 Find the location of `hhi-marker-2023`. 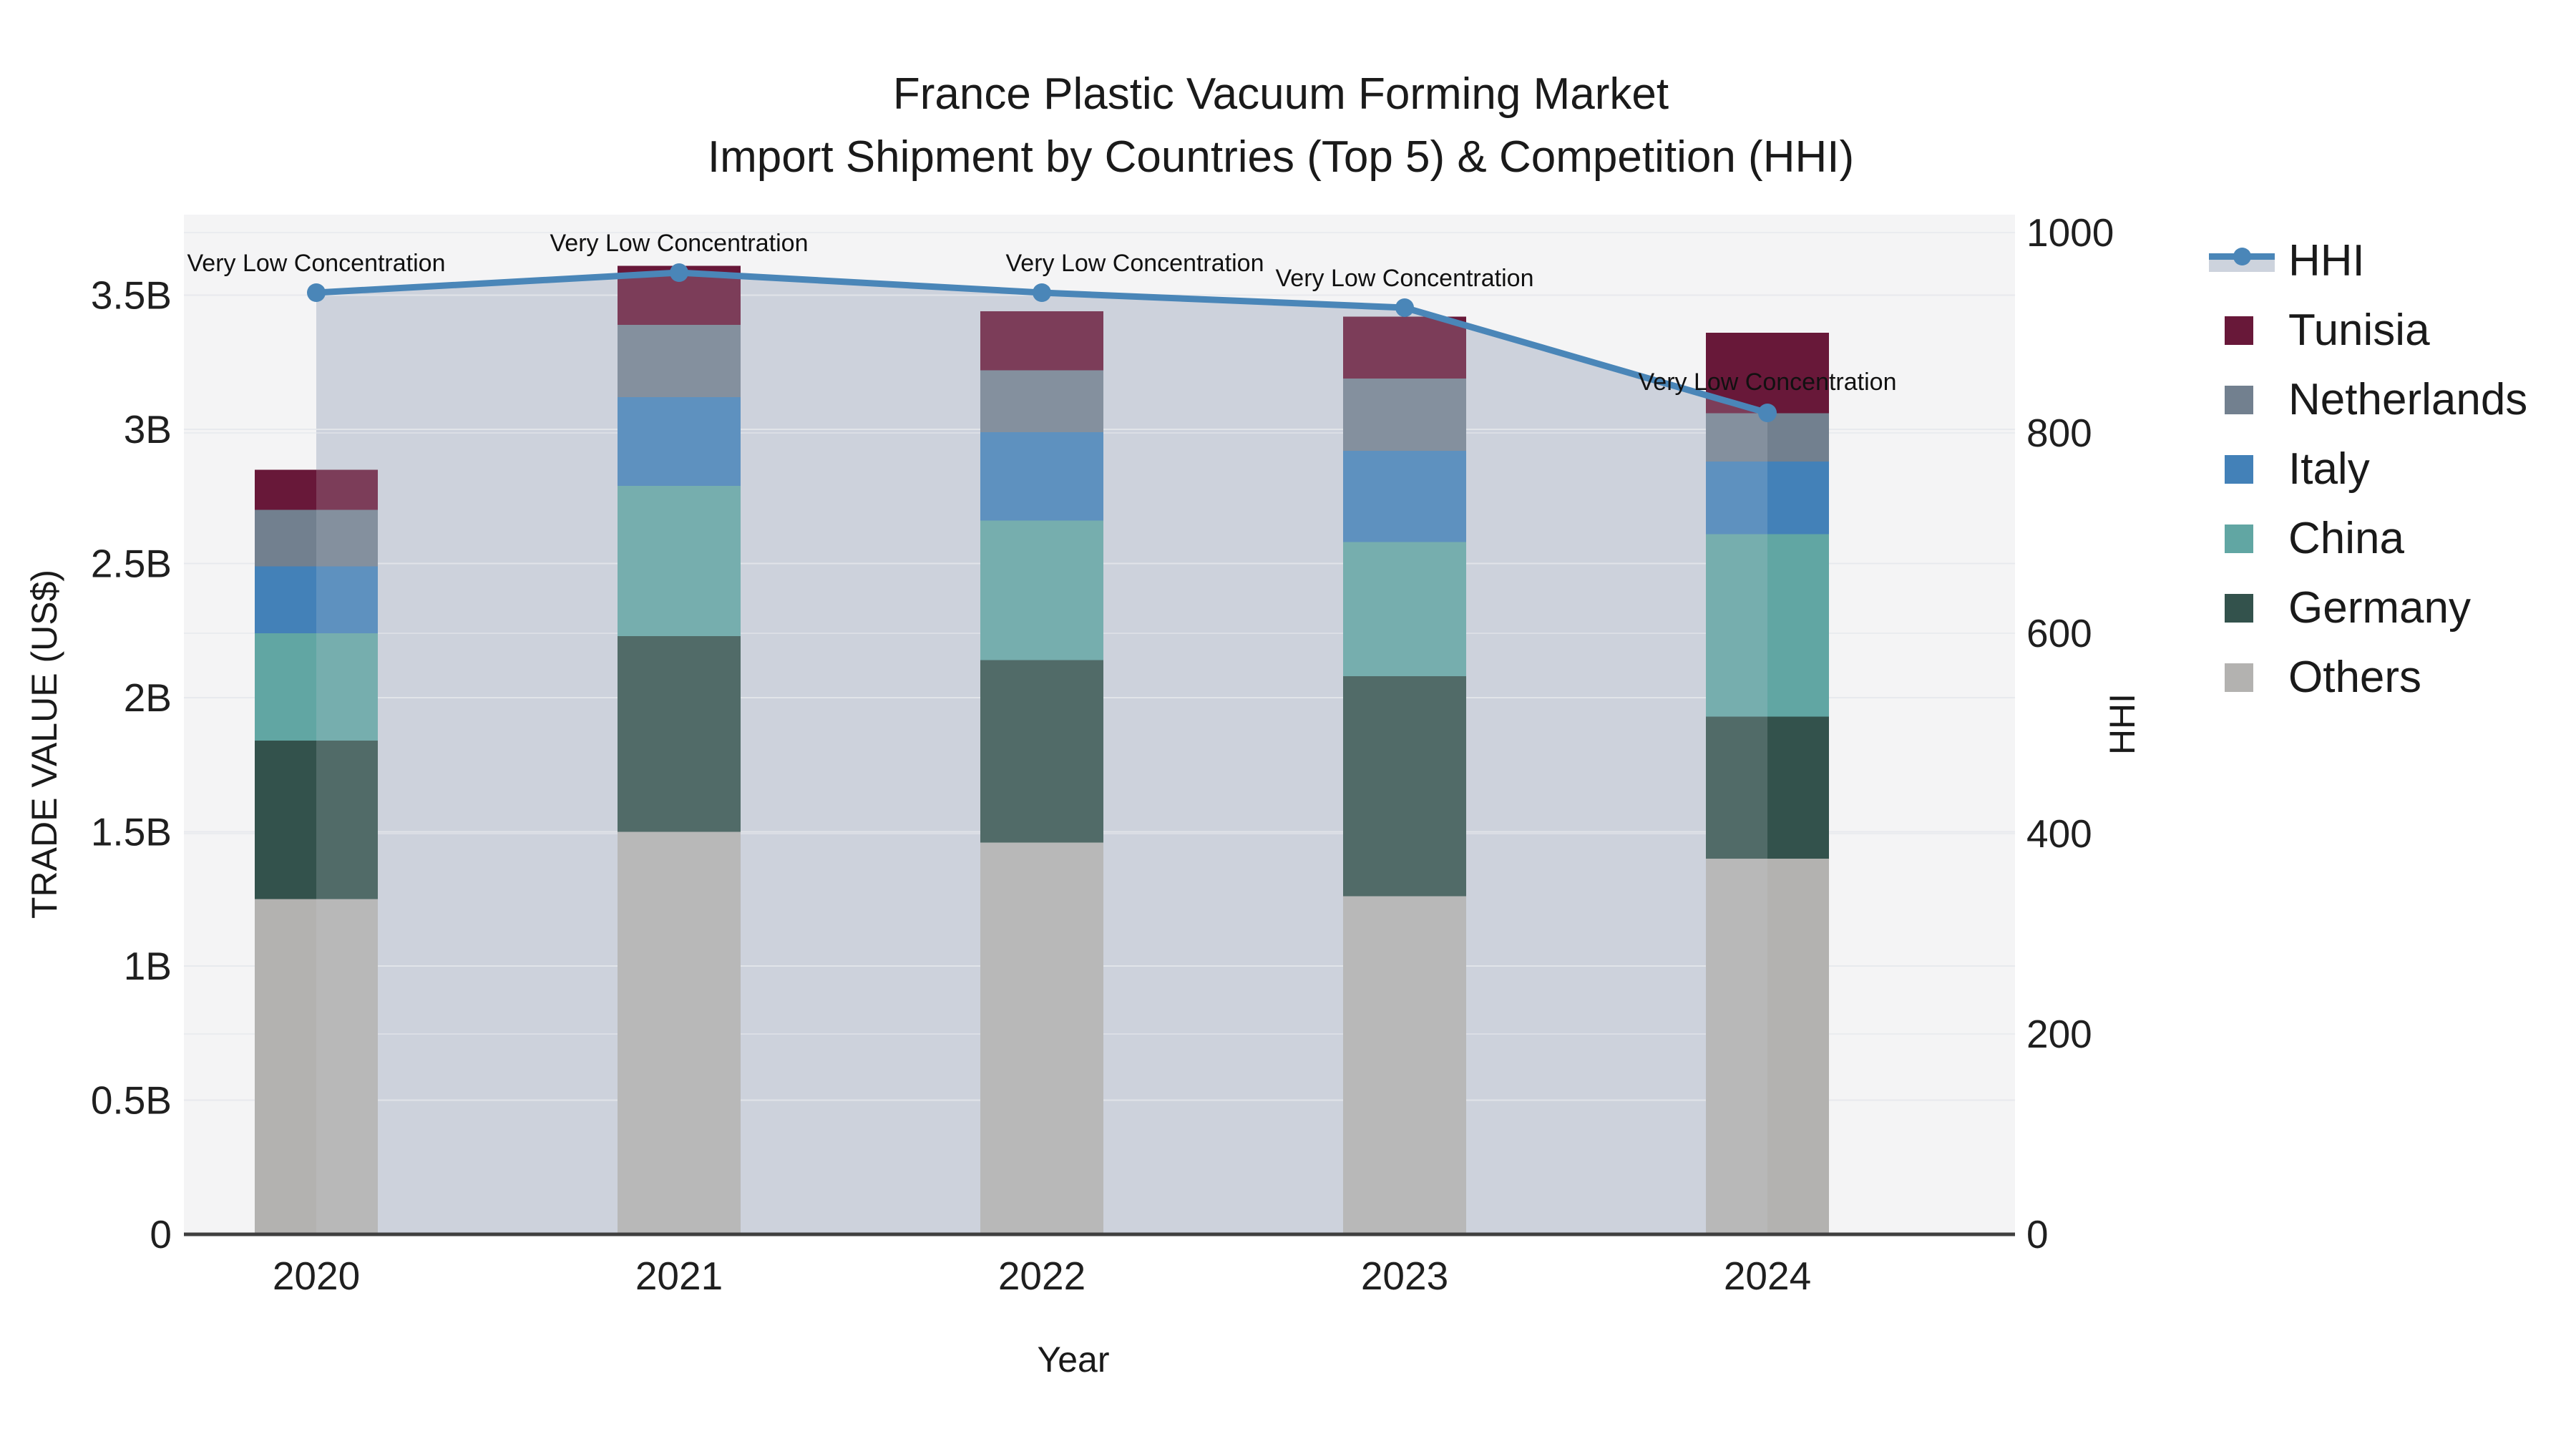

hhi-marker-2023 is located at coordinates (1404, 307).